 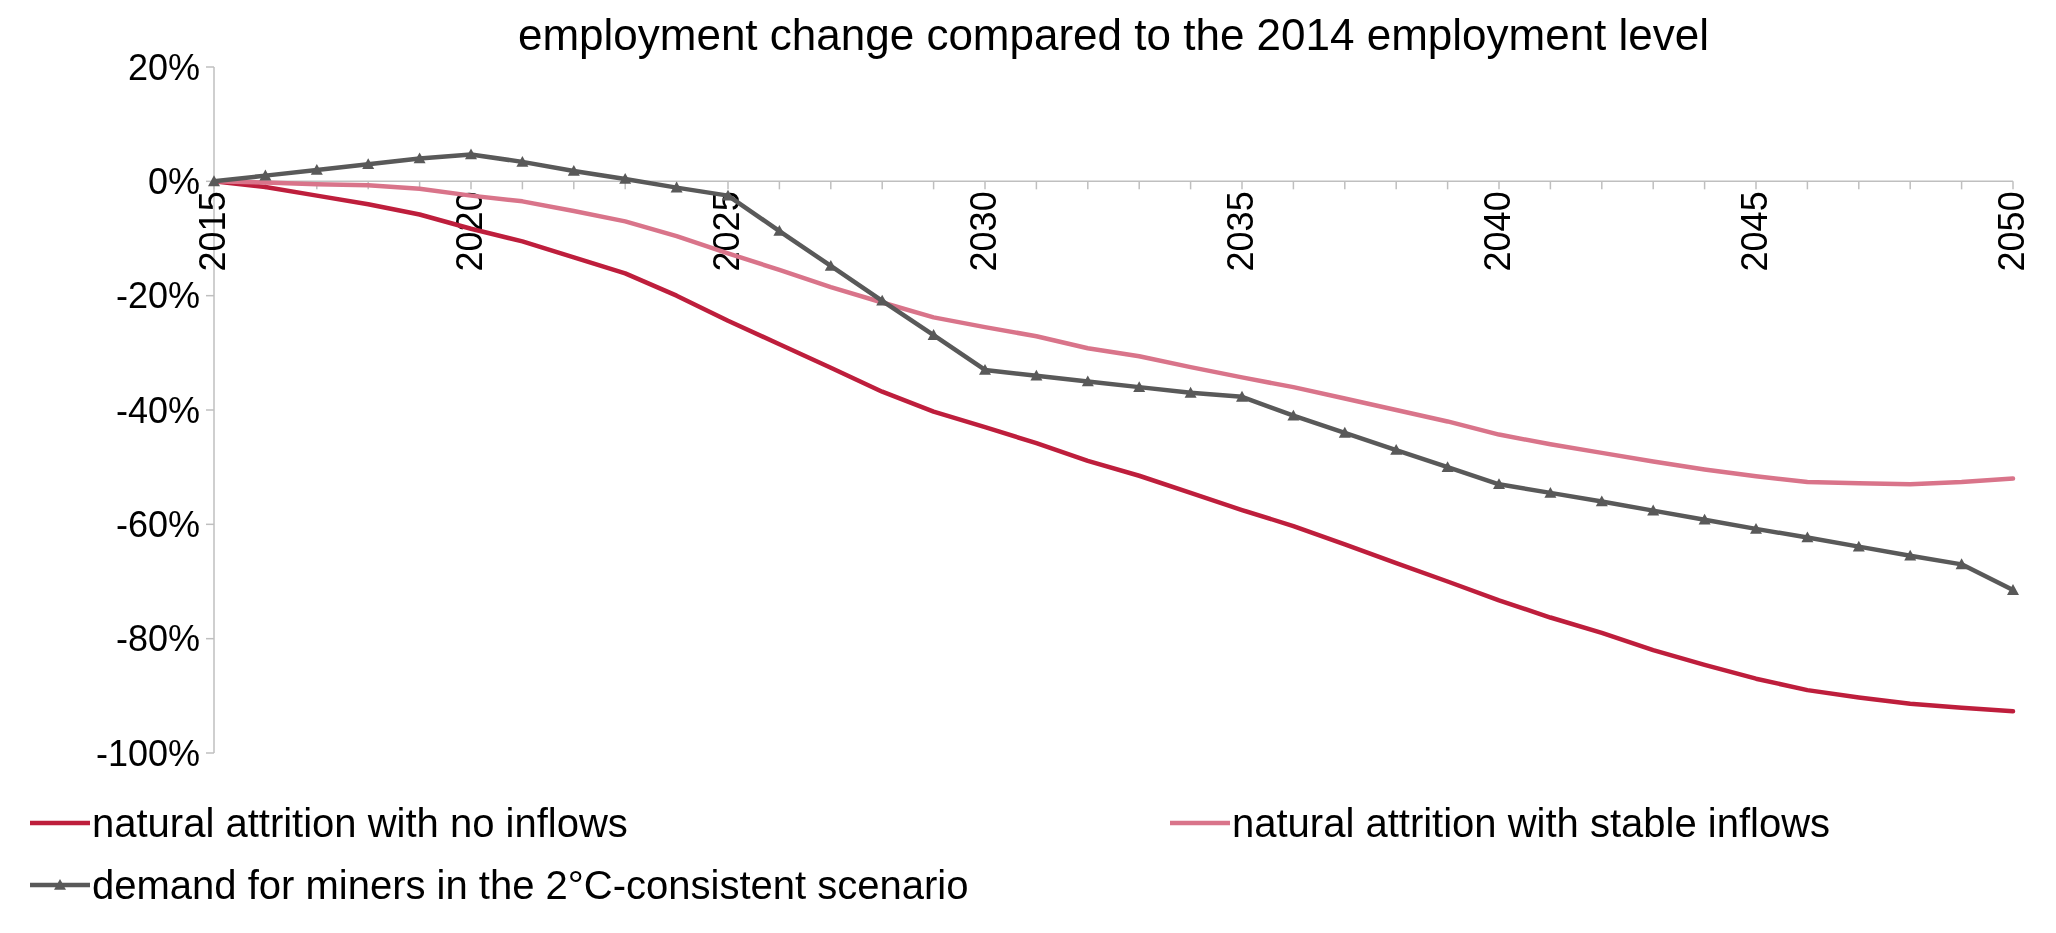 What do you see at coordinates (1240, 231) in the screenshot?
I see `x-tick-label: 2035` at bounding box center [1240, 231].